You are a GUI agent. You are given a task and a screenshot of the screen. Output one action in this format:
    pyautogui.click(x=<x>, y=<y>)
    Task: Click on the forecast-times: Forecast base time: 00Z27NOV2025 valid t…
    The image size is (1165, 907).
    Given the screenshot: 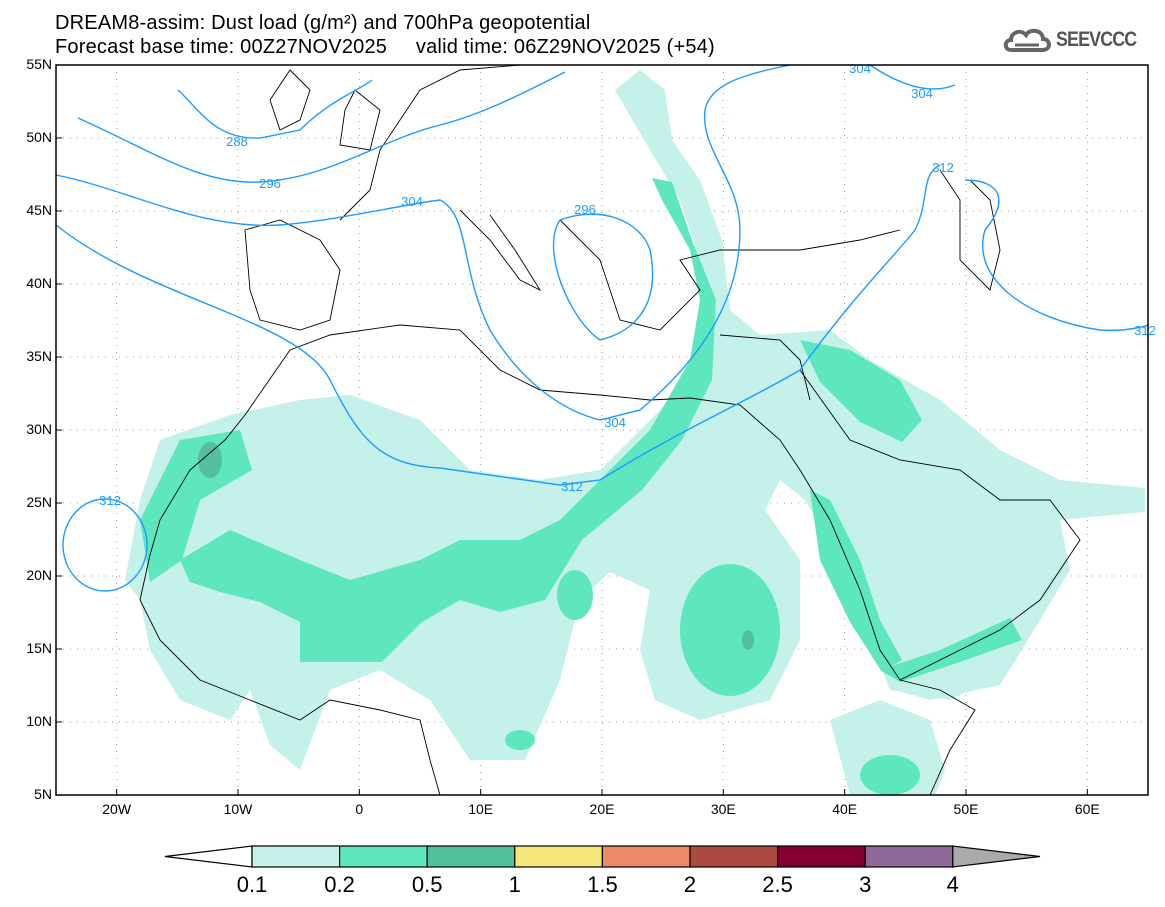 What is the action you would take?
    pyautogui.click(x=385, y=47)
    